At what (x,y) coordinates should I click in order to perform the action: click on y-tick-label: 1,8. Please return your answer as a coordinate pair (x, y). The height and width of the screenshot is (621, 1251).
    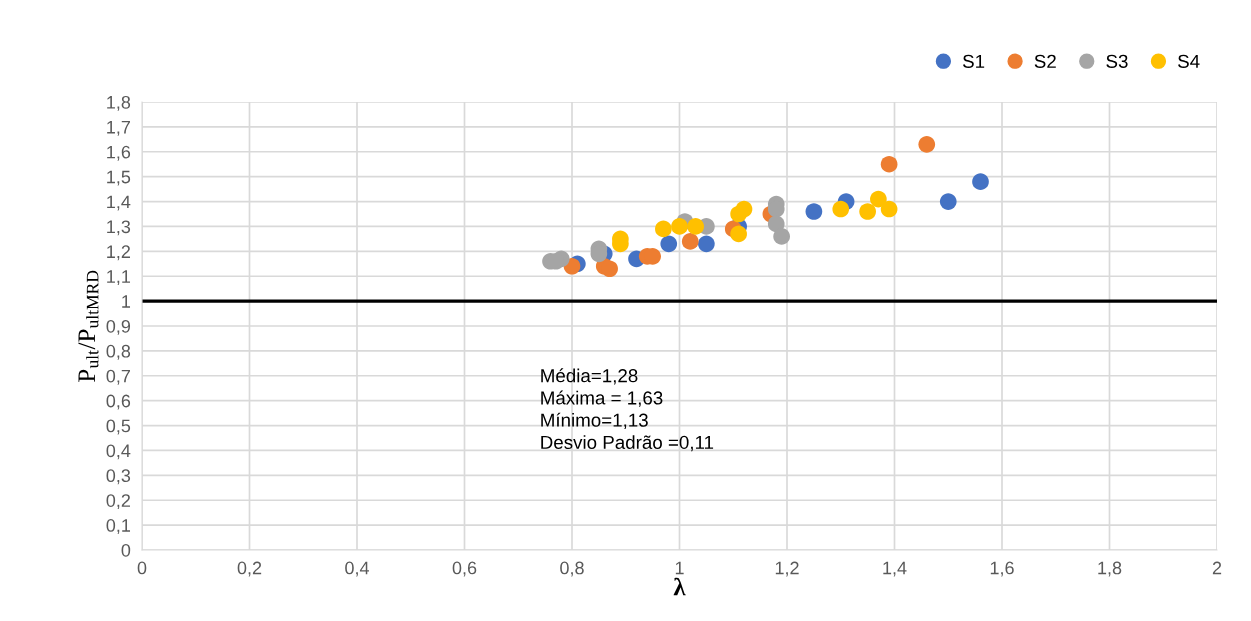
    Looking at the image, I should click on (119, 103).